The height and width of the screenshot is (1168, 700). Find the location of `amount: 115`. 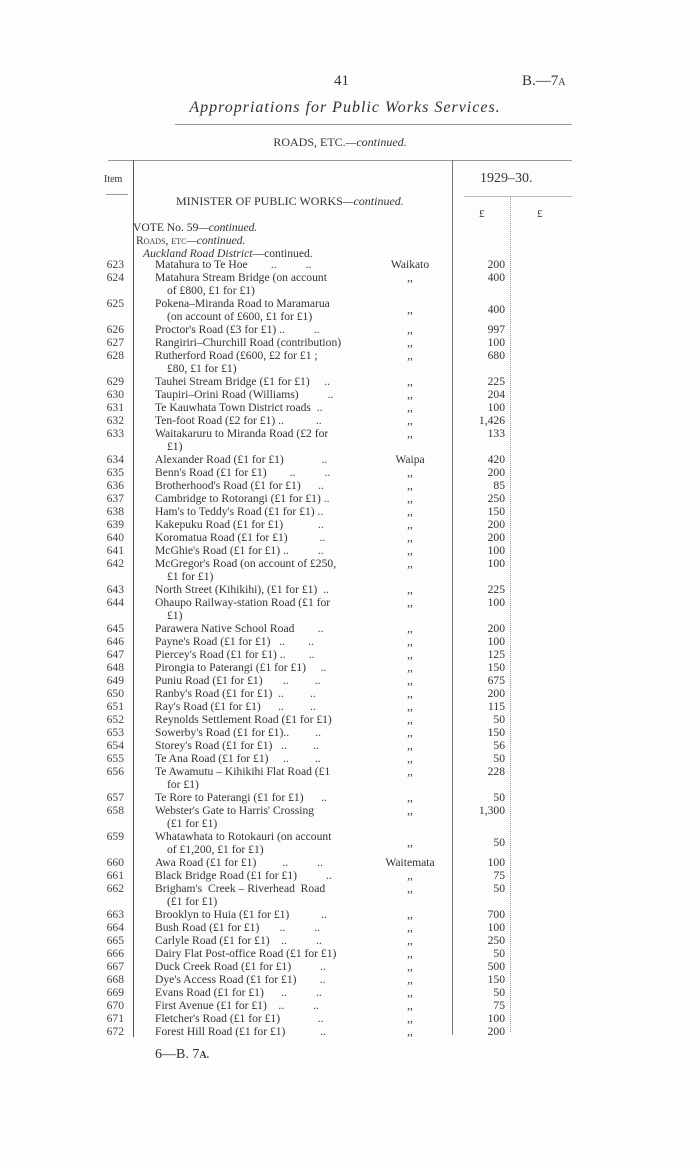

amount: 115 is located at coordinates (496, 706).